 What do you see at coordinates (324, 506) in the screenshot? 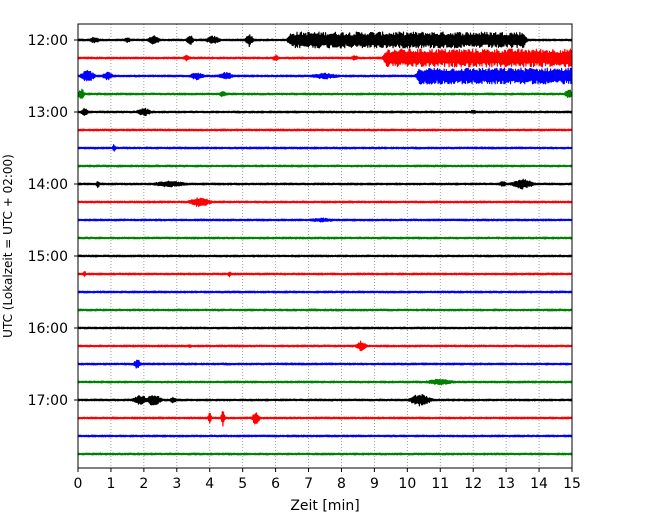
I see `x-axis-label: Zeit [min]` at bounding box center [324, 506].